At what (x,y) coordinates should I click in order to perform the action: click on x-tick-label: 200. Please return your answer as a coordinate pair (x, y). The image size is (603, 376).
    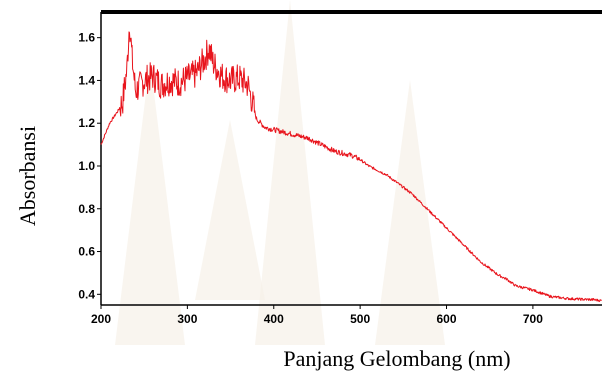
    Looking at the image, I should click on (101, 319).